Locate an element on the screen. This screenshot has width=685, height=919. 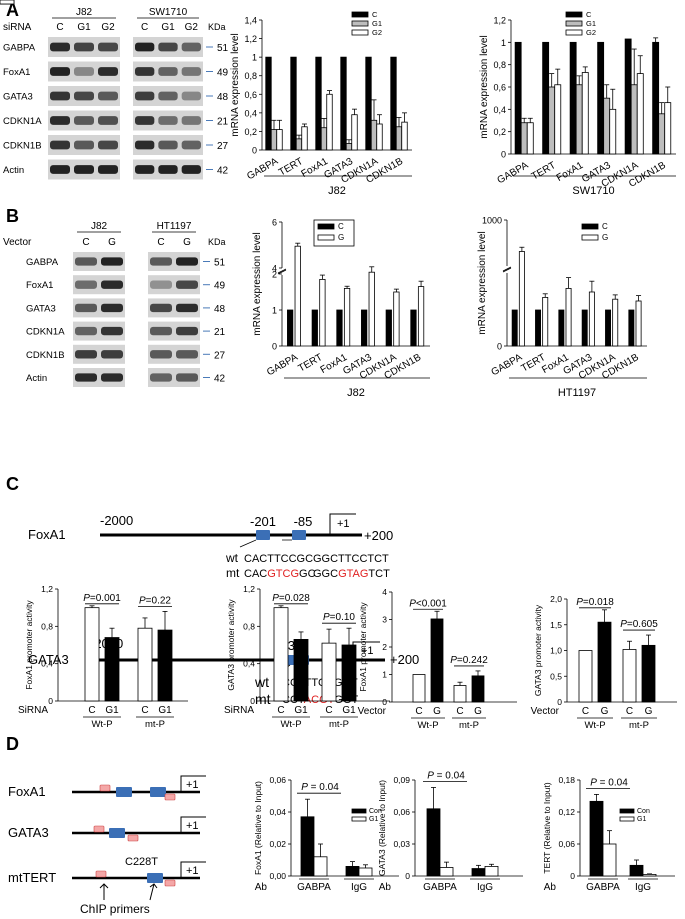
chartC3-p-number: =0.018 is located at coordinates (598, 602).